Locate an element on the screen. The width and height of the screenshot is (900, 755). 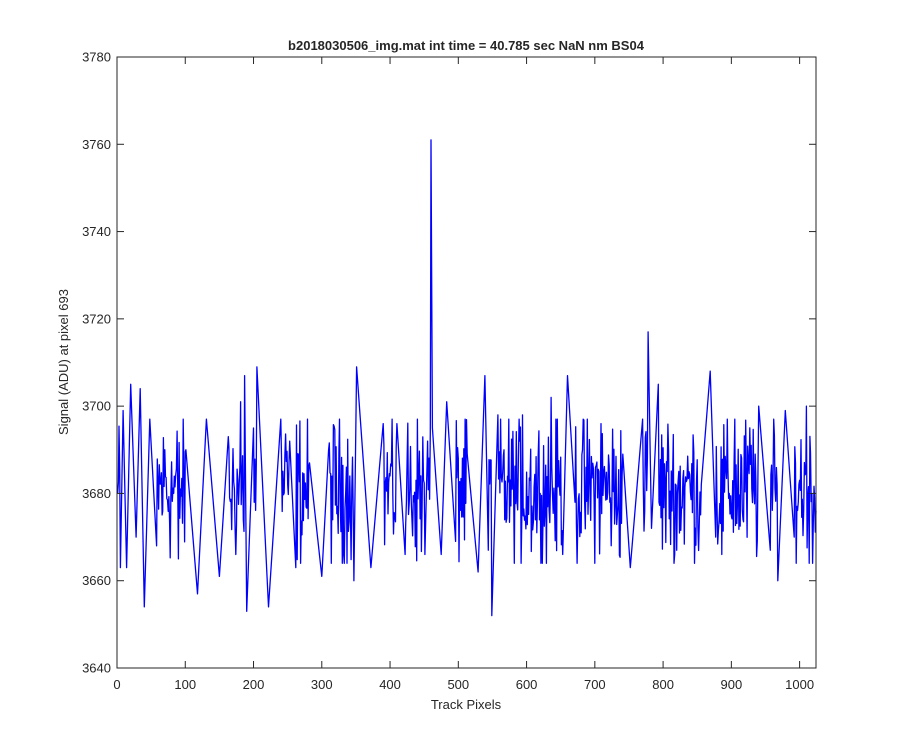
y-tick-label: 3720 is located at coordinates (96, 318).